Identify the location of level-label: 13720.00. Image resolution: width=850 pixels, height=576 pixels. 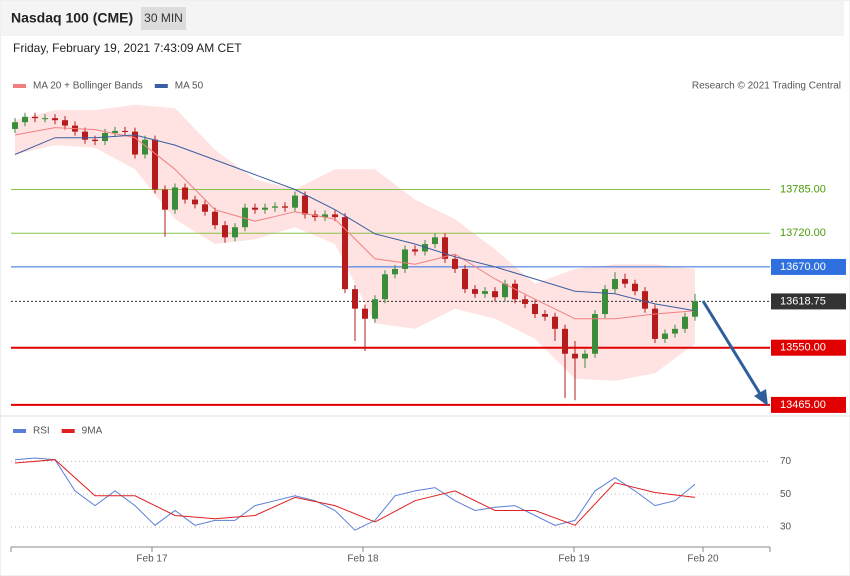
(803, 233).